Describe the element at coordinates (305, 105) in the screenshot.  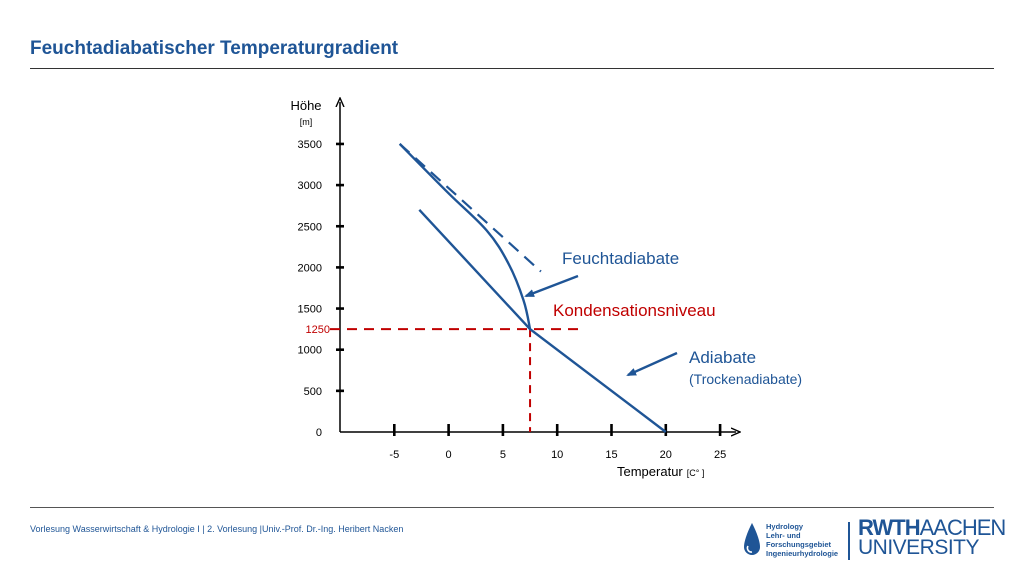
I see `y-axis-label: Höhe` at that location.